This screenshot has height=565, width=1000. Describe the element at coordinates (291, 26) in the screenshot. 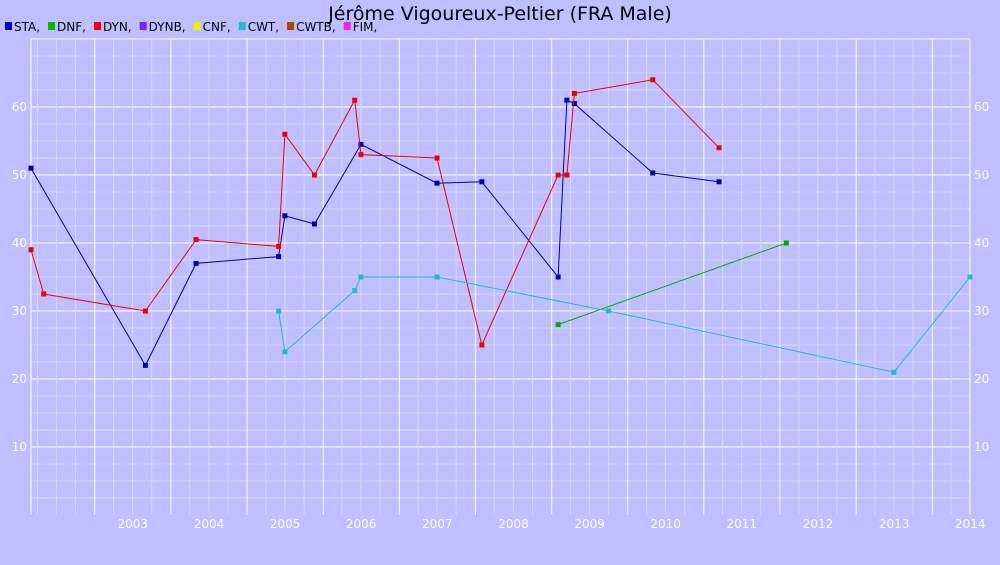

I see `legend-swatch-cwtb` at that location.